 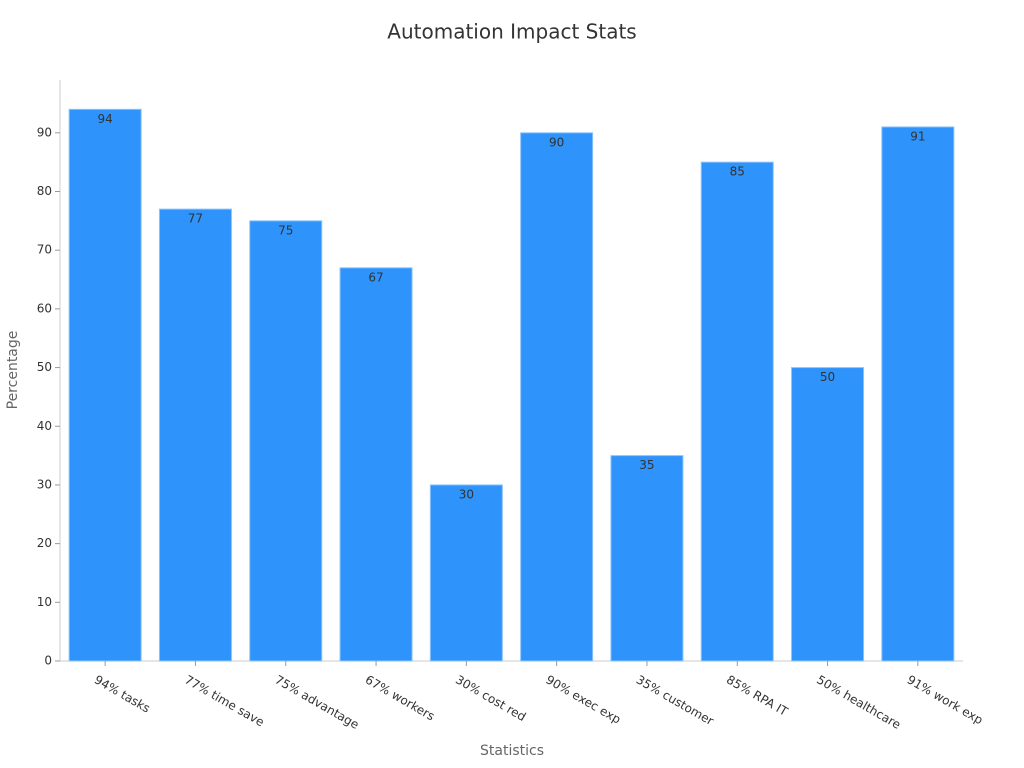 What do you see at coordinates (917, 136) in the screenshot?
I see `value-label: 91` at bounding box center [917, 136].